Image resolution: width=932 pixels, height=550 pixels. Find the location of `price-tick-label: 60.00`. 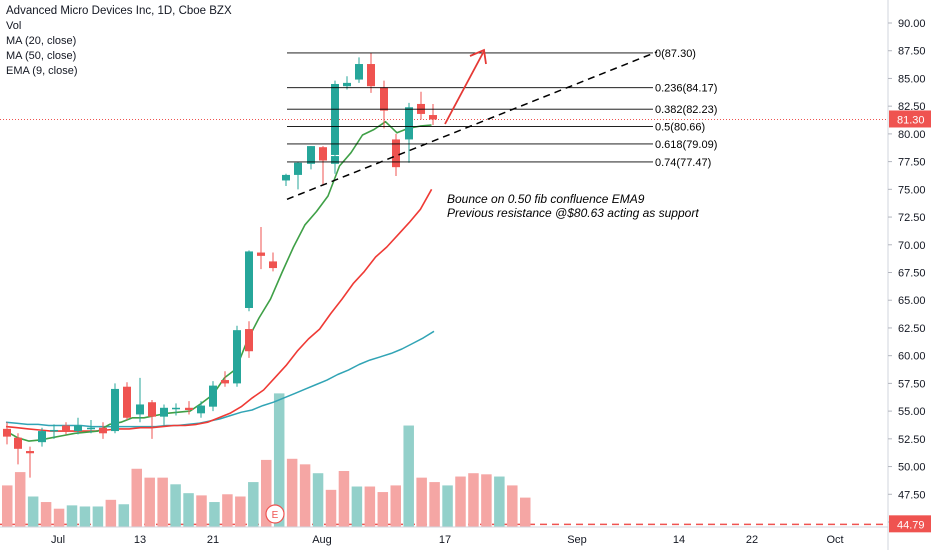

price-tick-label: 60.00 is located at coordinates (912, 357).